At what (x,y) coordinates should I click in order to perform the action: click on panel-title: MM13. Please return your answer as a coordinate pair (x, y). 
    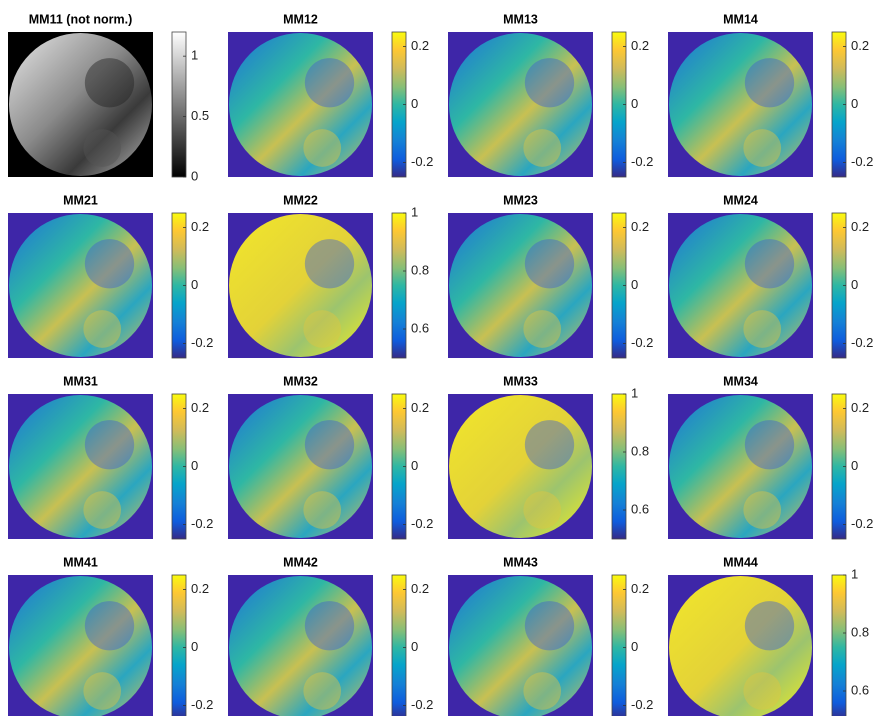
    Looking at the image, I should click on (520, 19).